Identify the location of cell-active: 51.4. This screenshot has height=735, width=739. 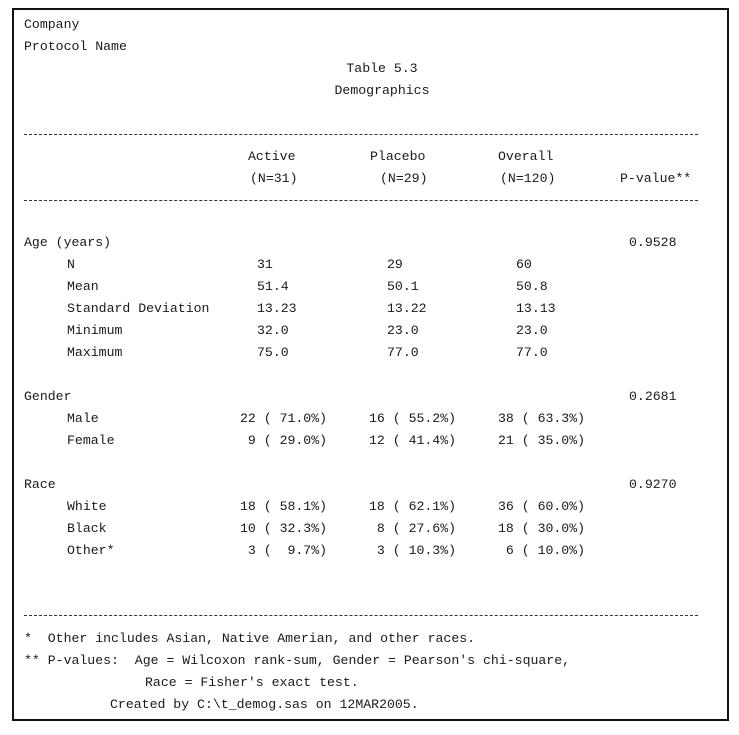
(273, 286).